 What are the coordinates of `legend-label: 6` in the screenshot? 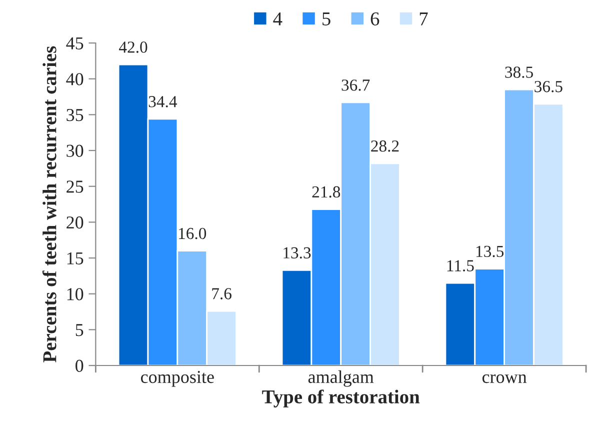 It's located at (375, 19).